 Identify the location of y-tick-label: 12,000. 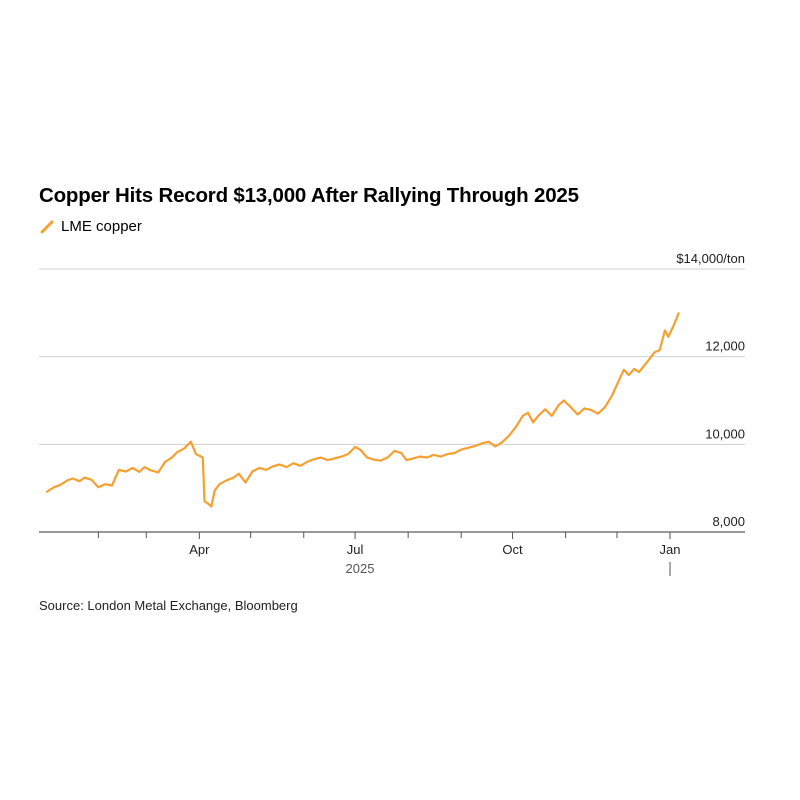
(725, 346).